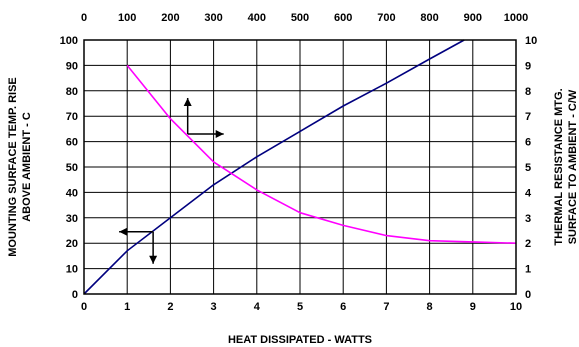  Describe the element at coordinates (343, 18) in the screenshot. I see `x2-tick-label: 600` at that location.